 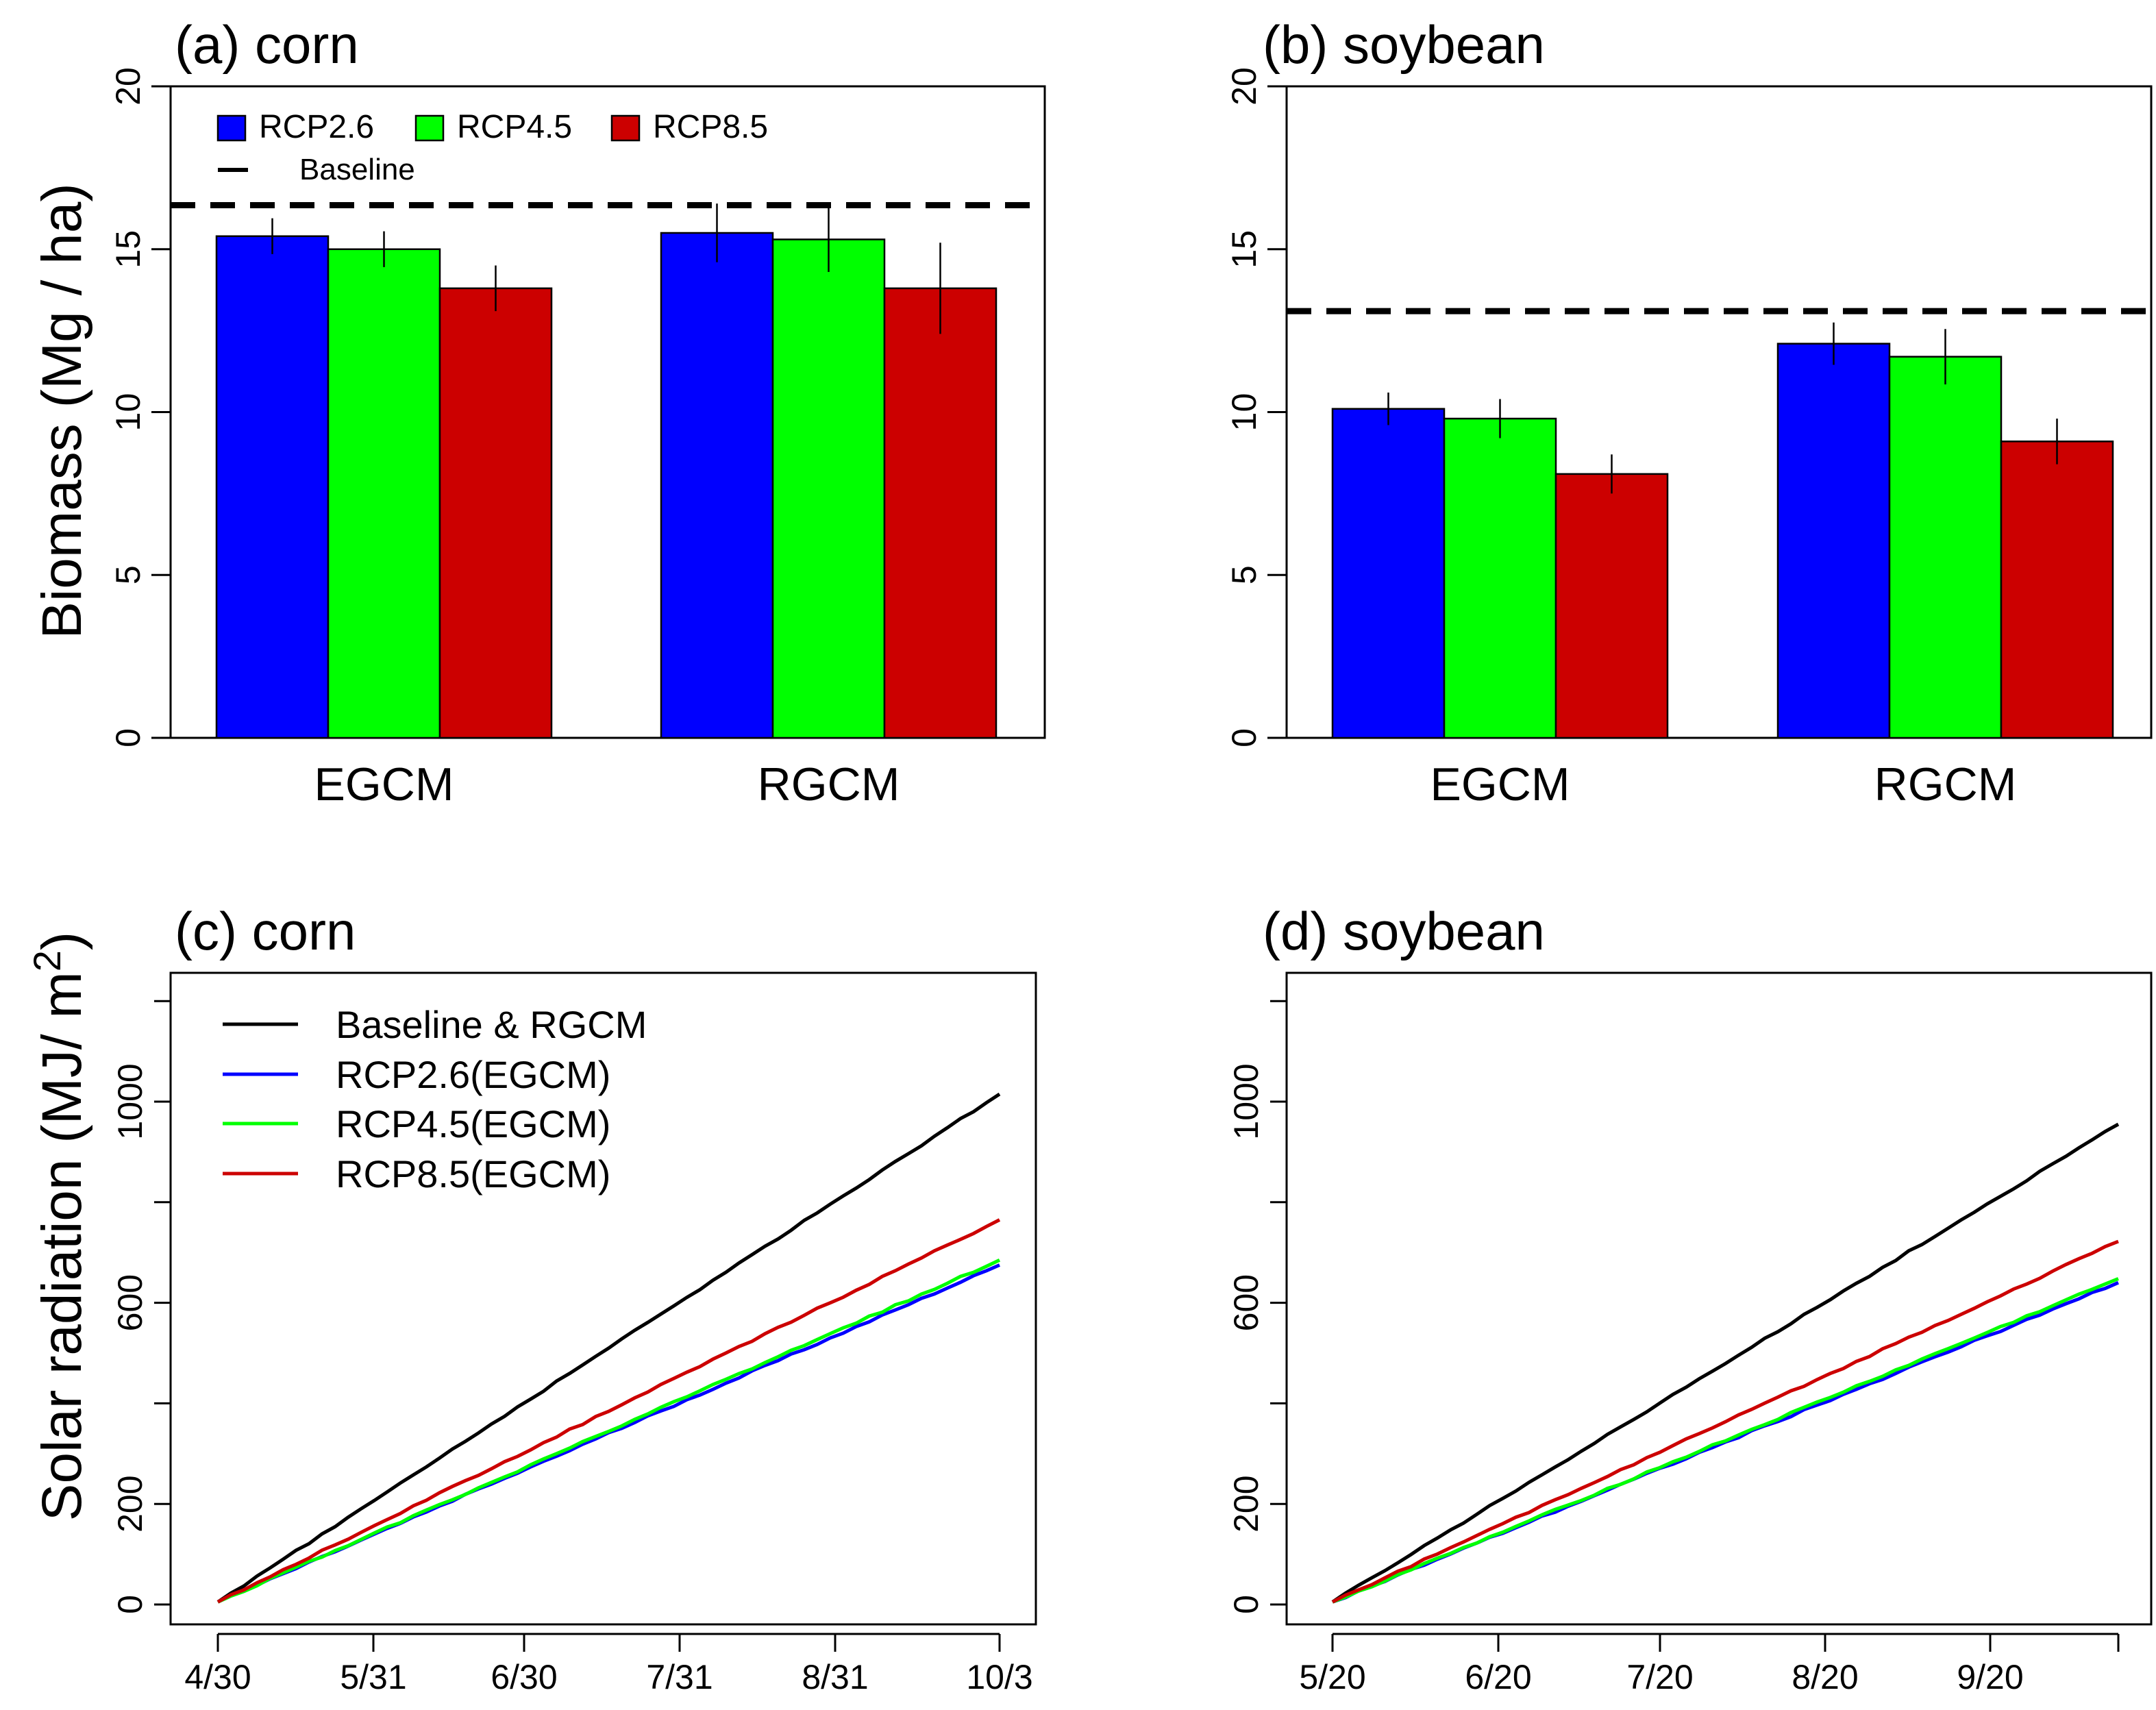 I want to click on radiation-y-axis-label: Solar radiation (MJ/ m2), so click(x=59, y=1227).